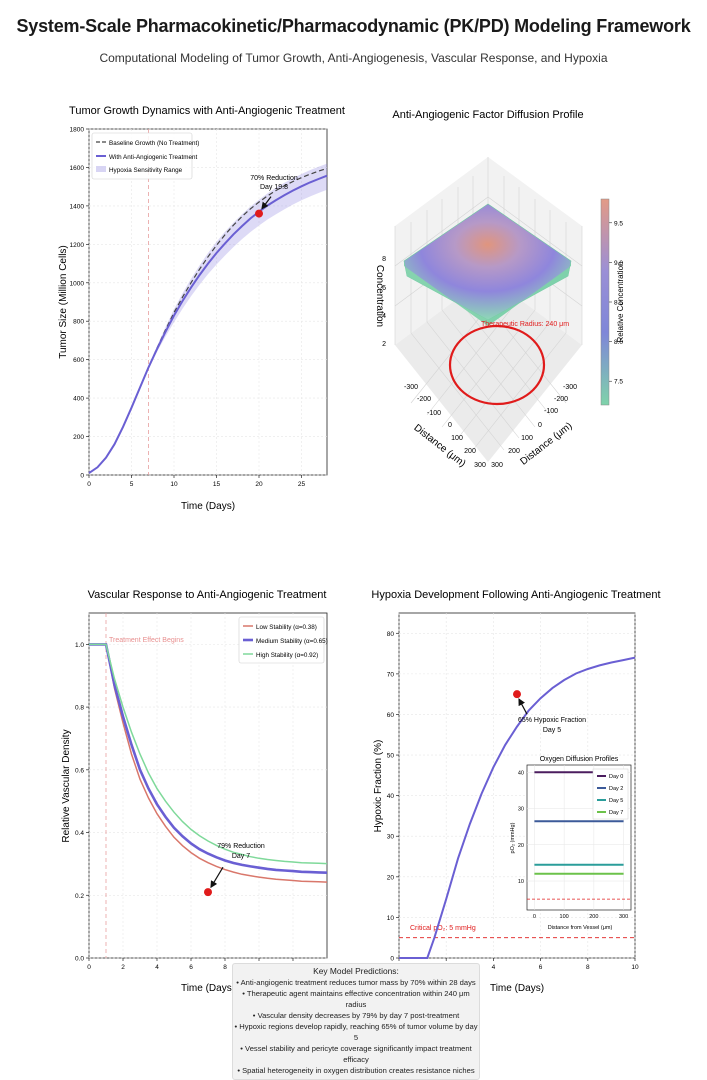  I want to click on right-tick-neg200: -200, so click(561, 399).